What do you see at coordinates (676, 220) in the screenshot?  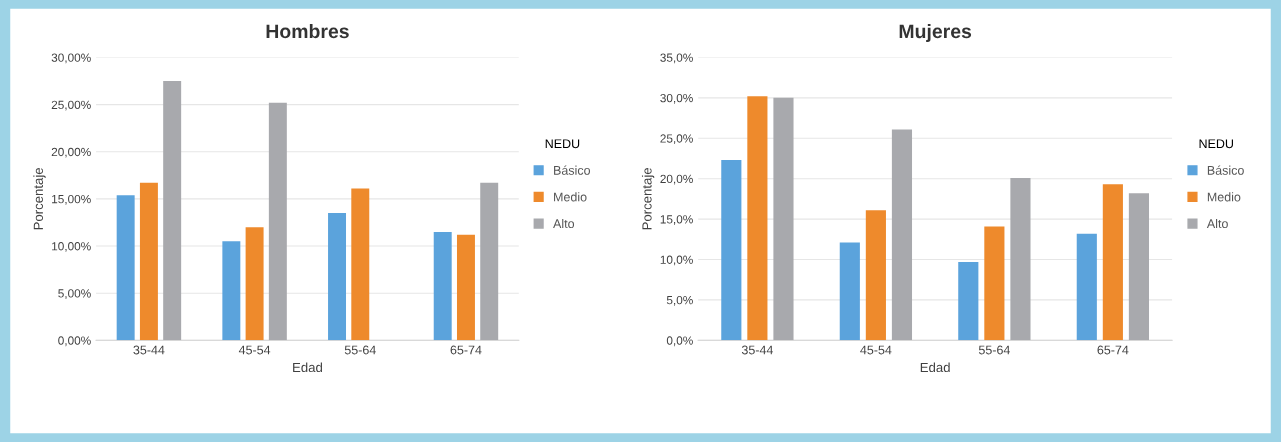 I see `y-tick-label: 15,0%` at bounding box center [676, 220].